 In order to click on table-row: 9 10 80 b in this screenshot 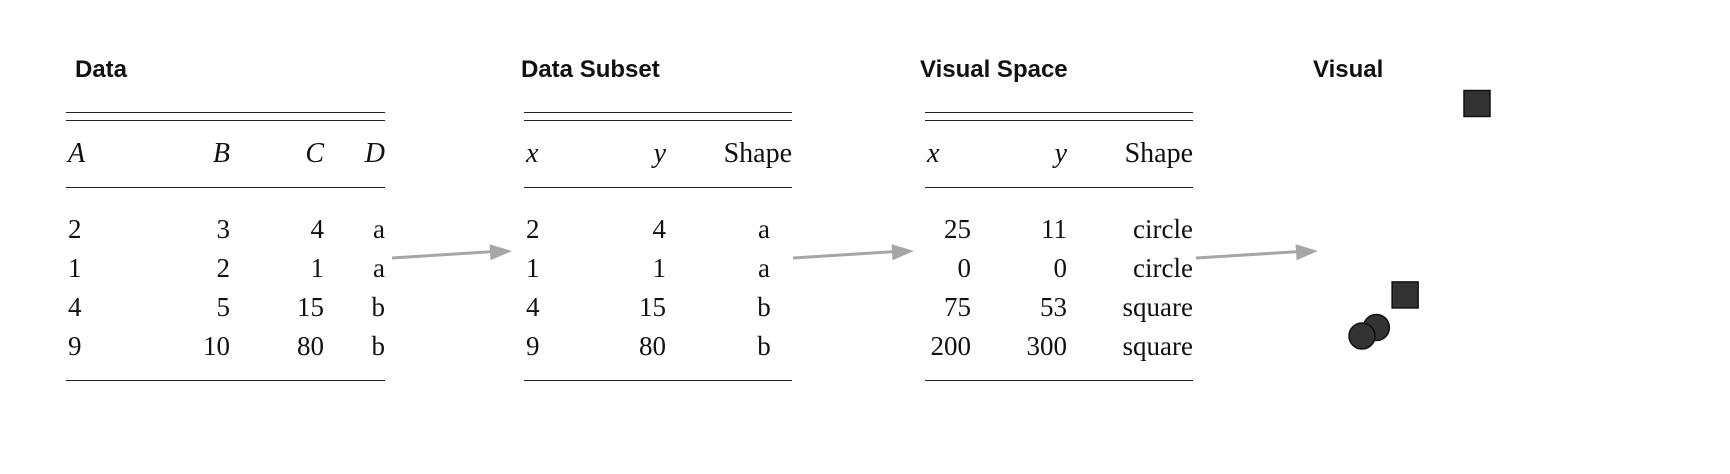, I will do `click(225, 346)`.